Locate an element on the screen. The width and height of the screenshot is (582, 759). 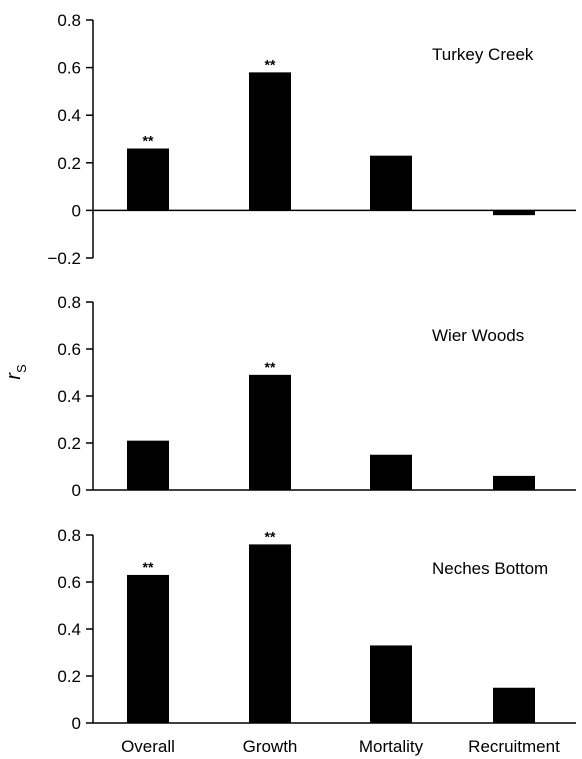
x-category-labels: Overall Growth Mortality Recruitment is located at coordinates (340, 746).